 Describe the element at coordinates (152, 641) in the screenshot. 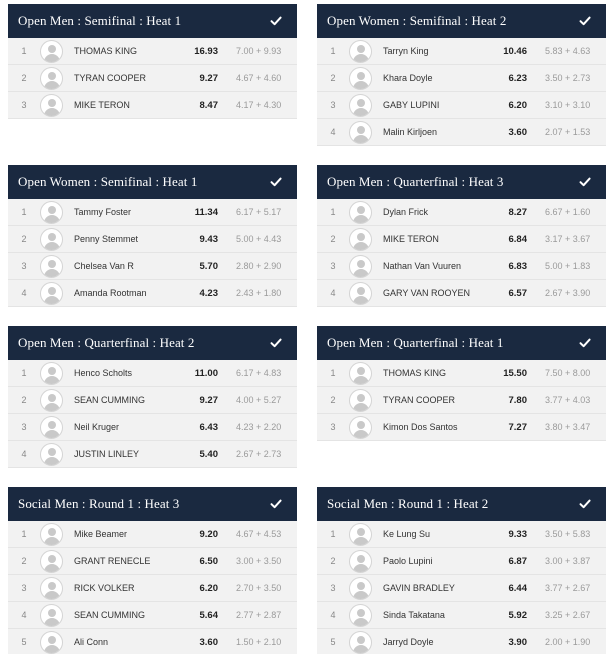

I see `result-row: 5 Ali Conn 3.60 1.50 + 2.10` at that location.